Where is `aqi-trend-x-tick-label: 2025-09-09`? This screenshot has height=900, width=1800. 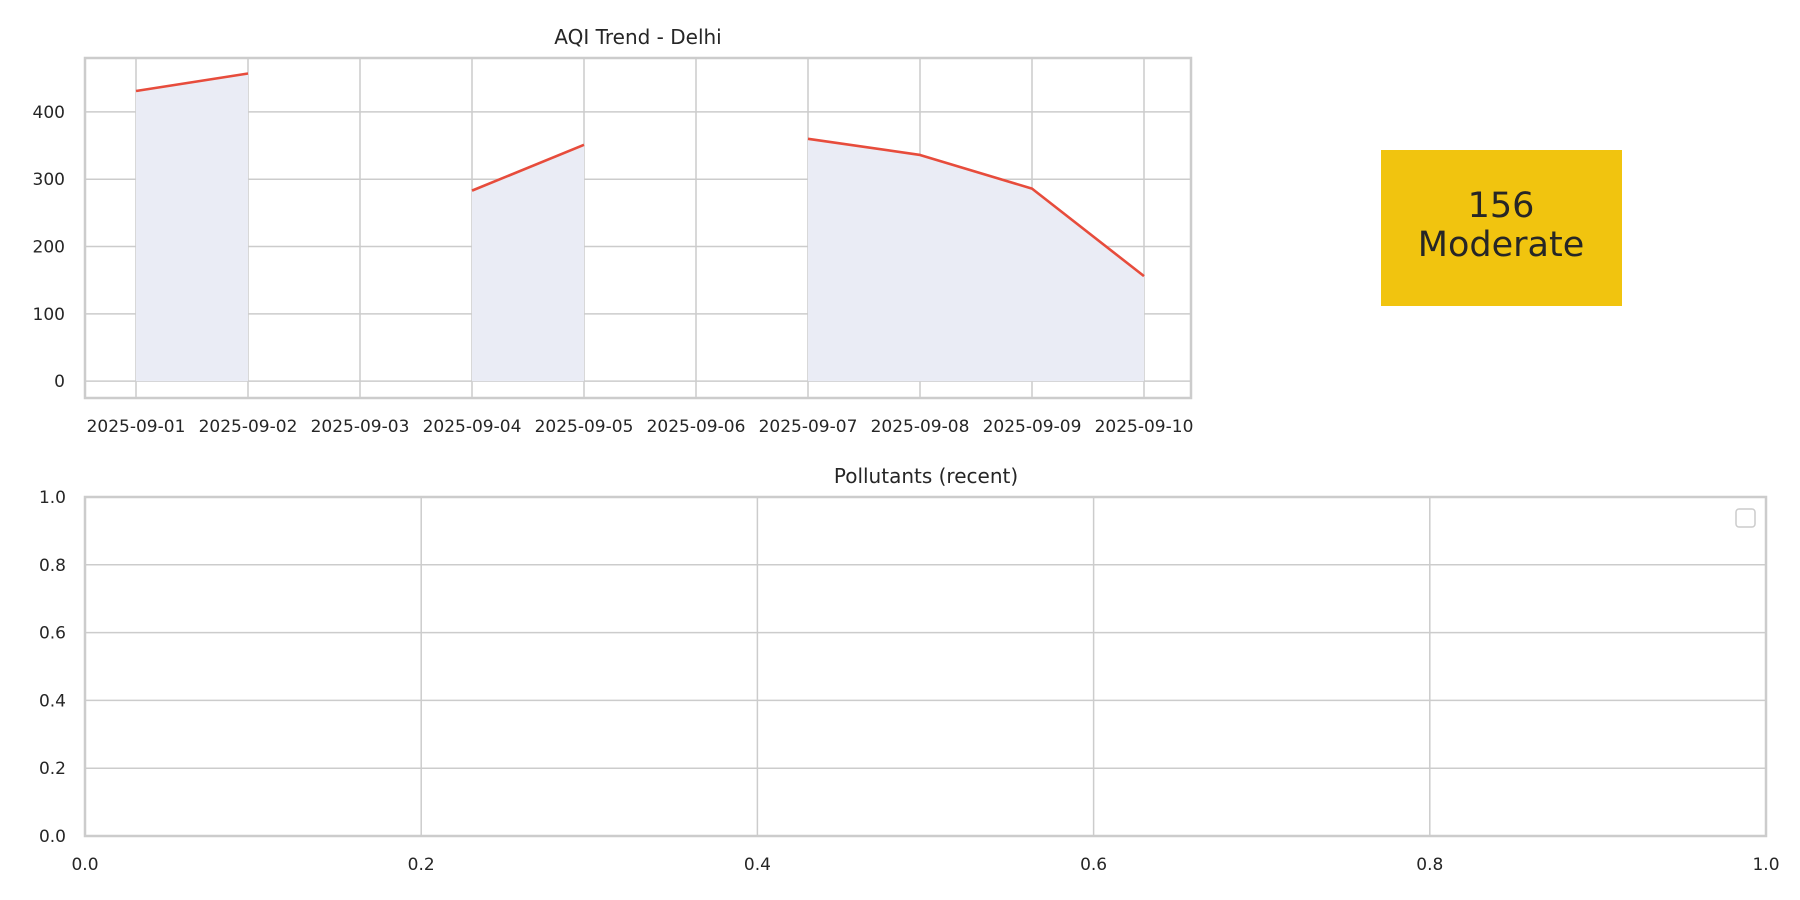
aqi-trend-x-tick-label: 2025-09-09 is located at coordinates (1032, 427).